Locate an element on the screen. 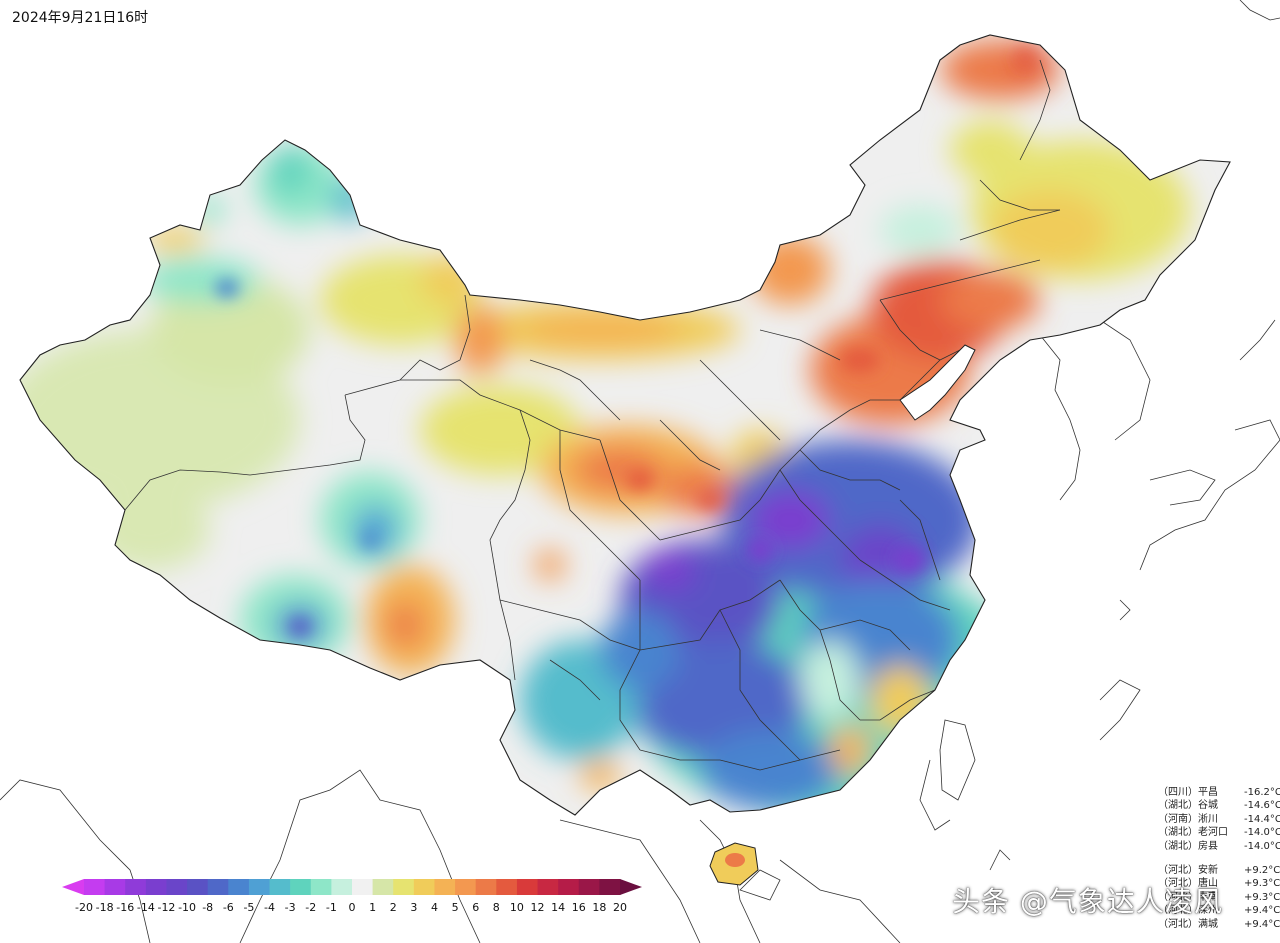 Image resolution: width=1280 pixels, height=943 pixels. colorbar-arrow-max is located at coordinates (631, 887).